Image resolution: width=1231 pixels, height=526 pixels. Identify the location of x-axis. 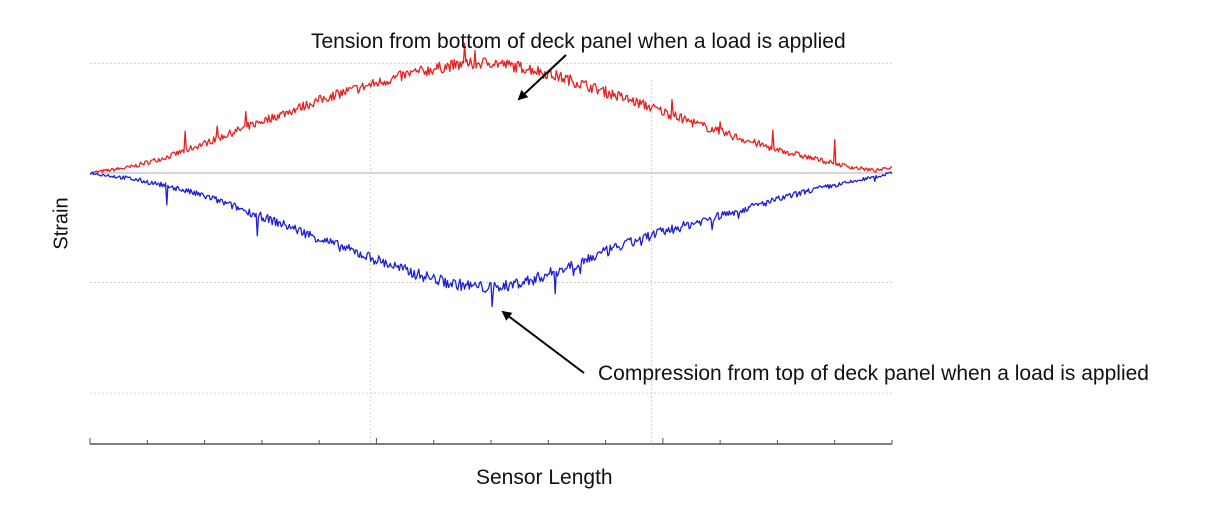
(491, 441).